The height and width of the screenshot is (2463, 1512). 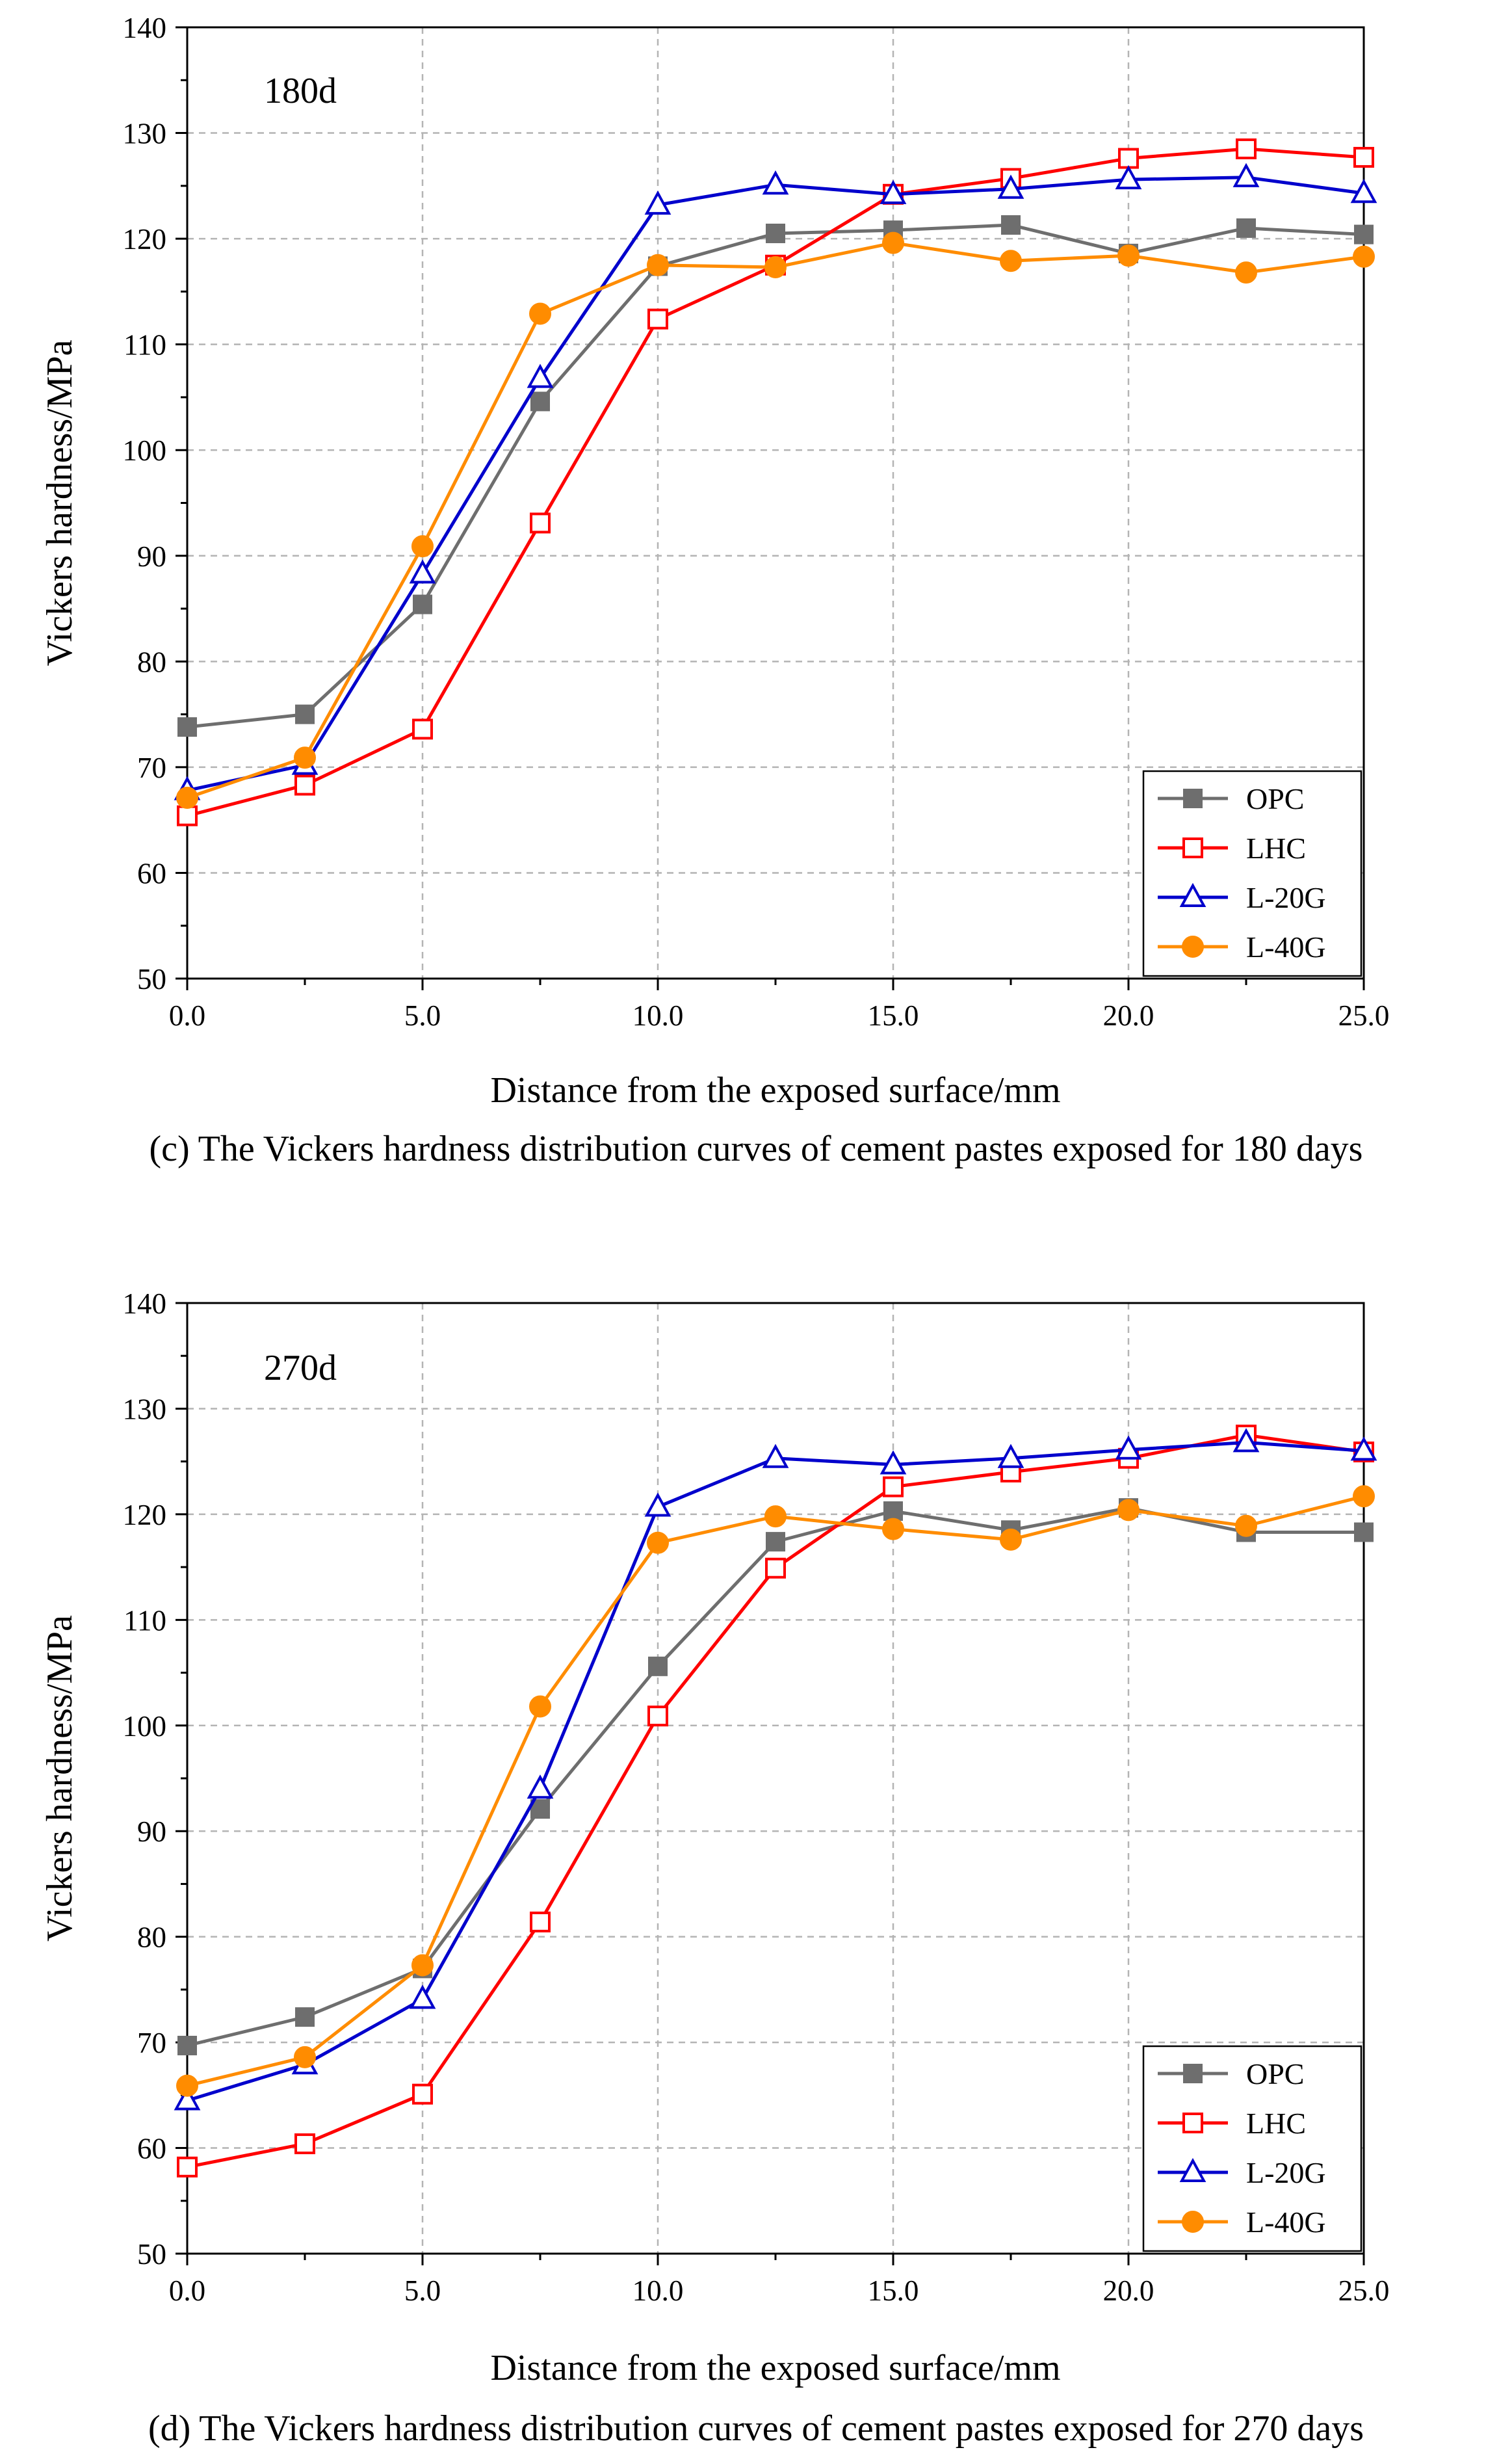 I want to click on legend-label: L-20G, so click(x=1286, y=898).